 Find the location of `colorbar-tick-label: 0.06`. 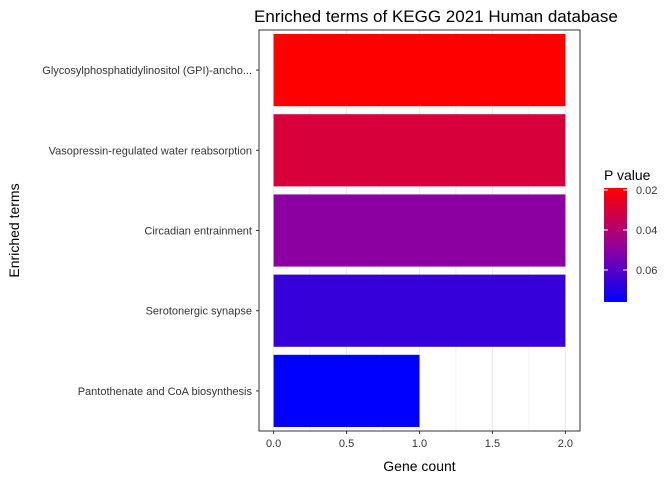

colorbar-tick-label: 0.06 is located at coordinates (646, 271).